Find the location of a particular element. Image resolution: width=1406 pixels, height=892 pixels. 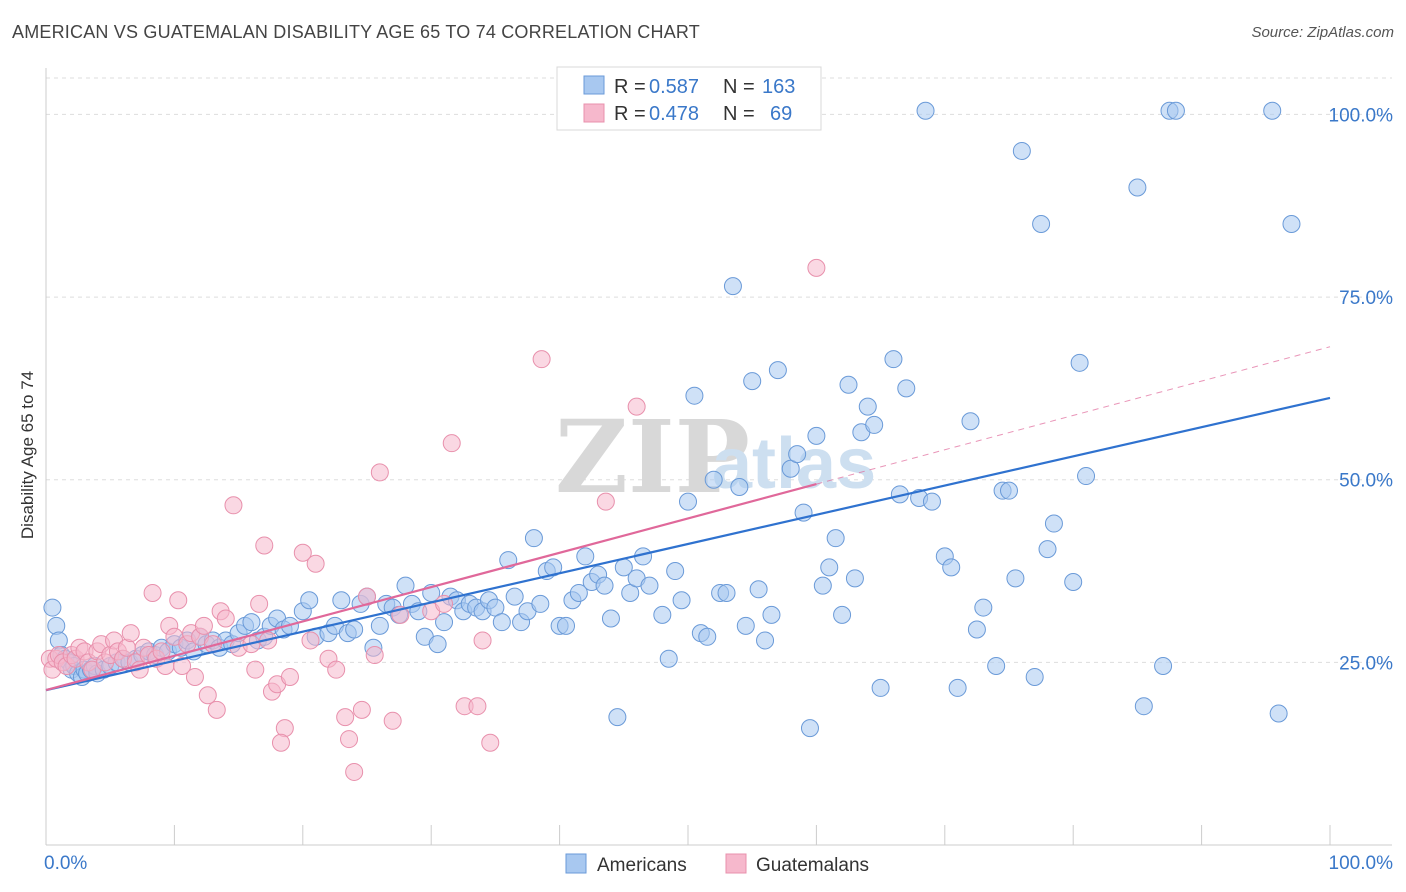

x-tick-label: 100.0% is located at coordinates (1361, 863).